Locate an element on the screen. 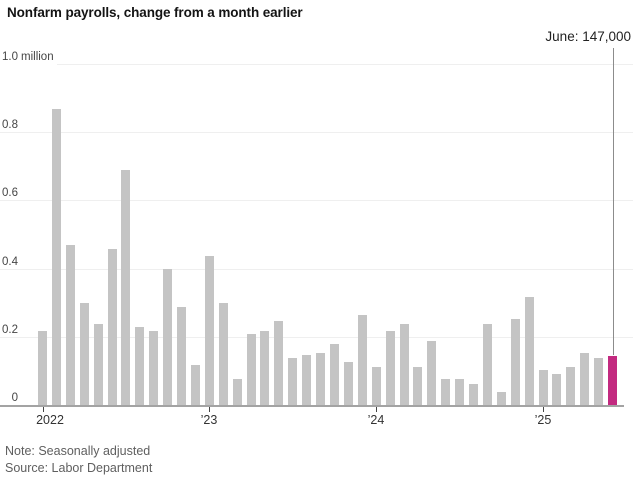 This screenshot has height=480, width=635. y-axis-label: 0 is located at coordinates (10, 398).